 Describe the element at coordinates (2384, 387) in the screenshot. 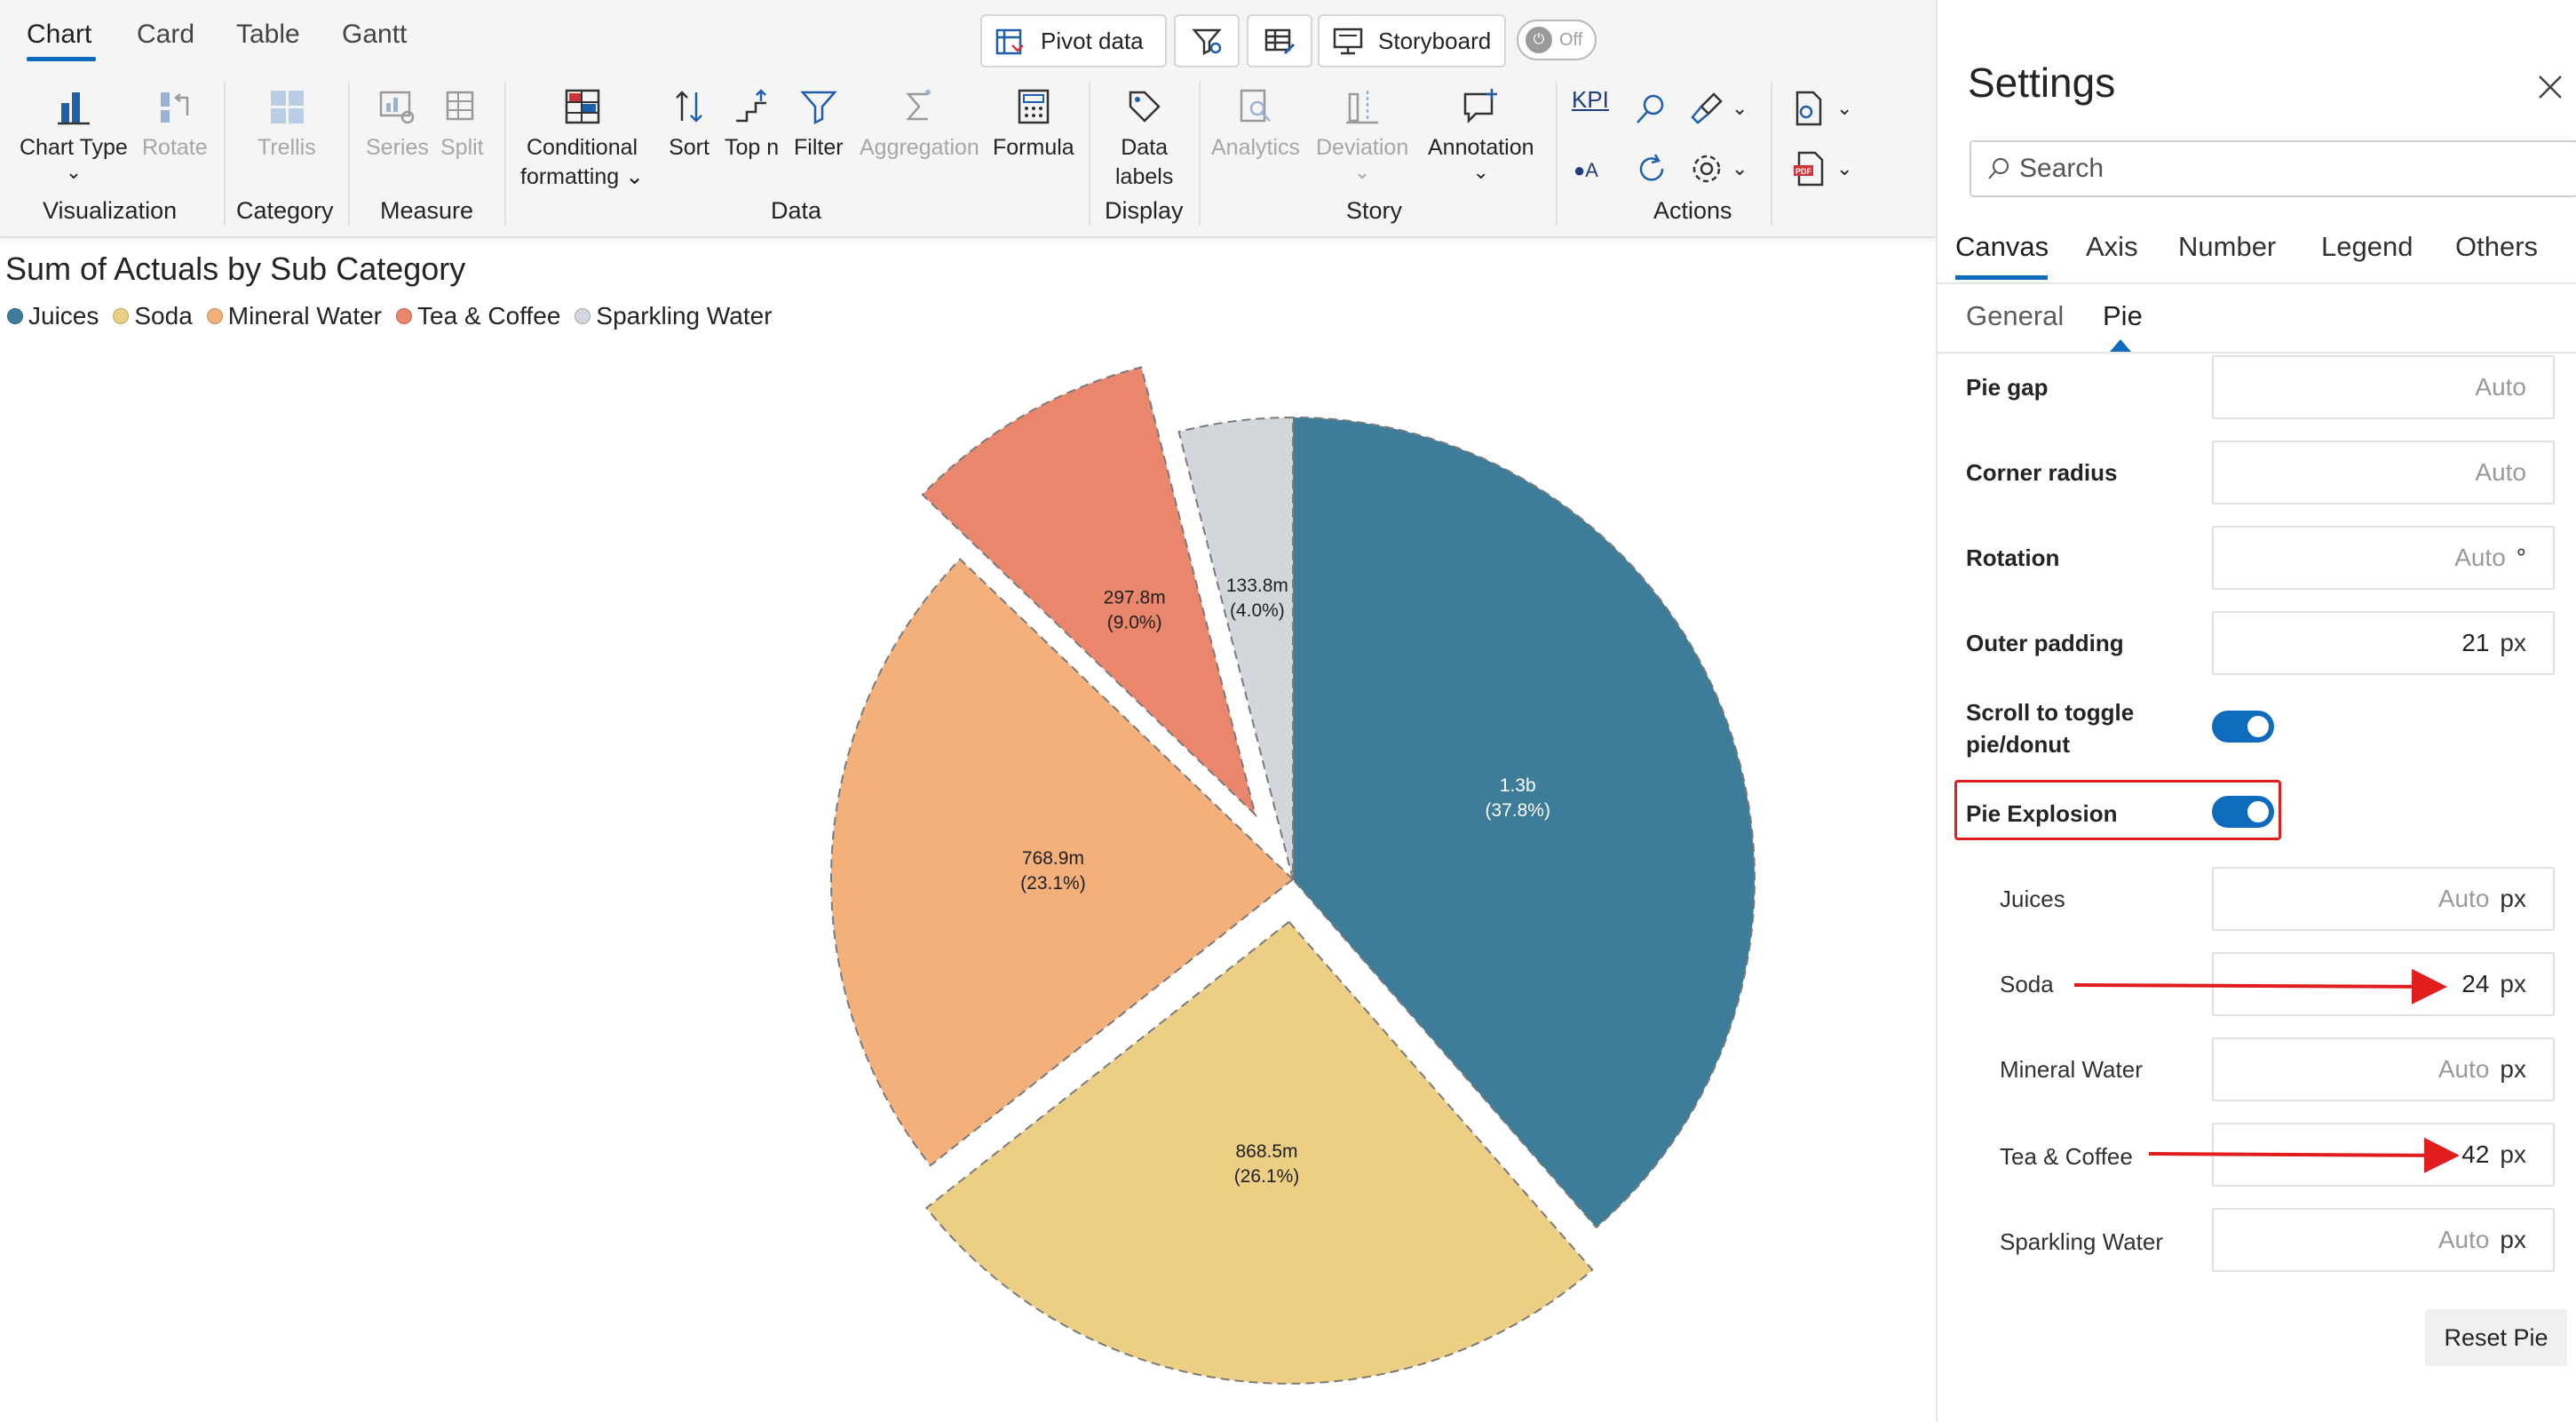

I see `pie-gap-input: Auto` at that location.